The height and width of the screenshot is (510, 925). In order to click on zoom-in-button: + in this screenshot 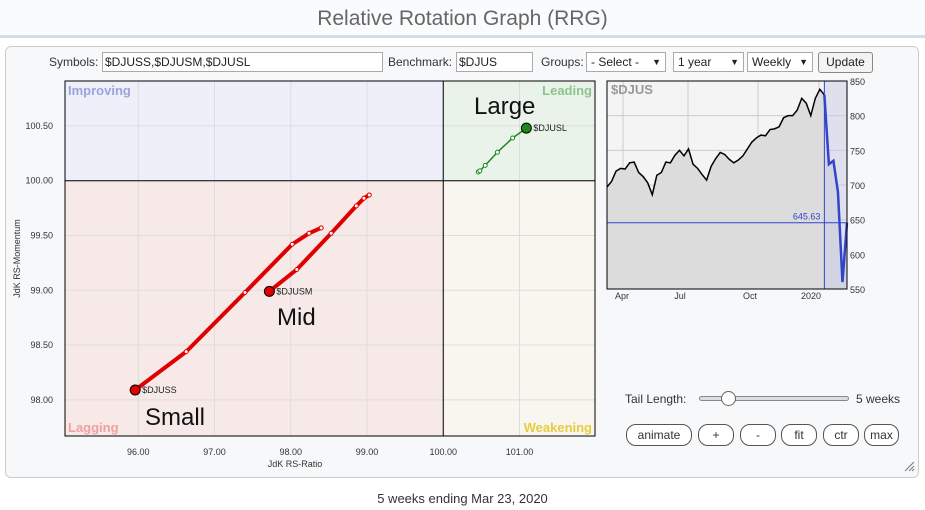, I will do `click(716, 435)`.